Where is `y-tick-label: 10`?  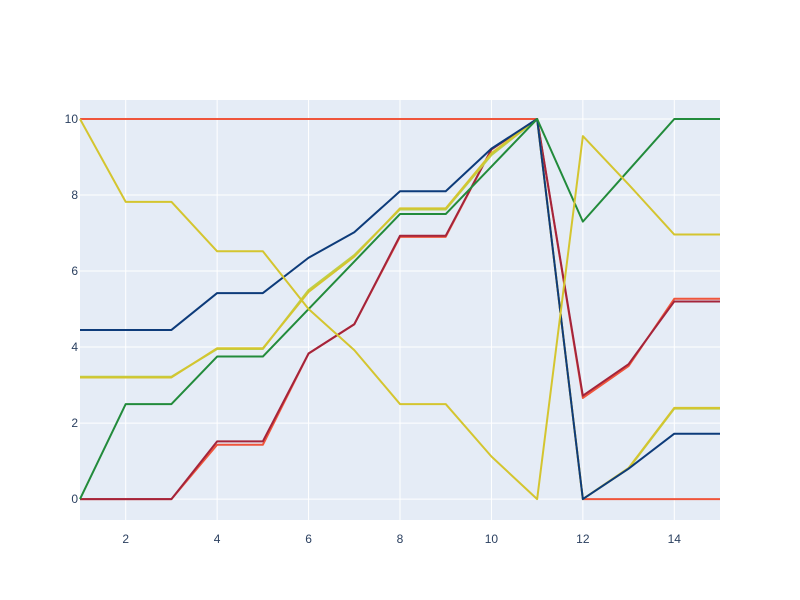
y-tick-label: 10 is located at coordinates (72, 119).